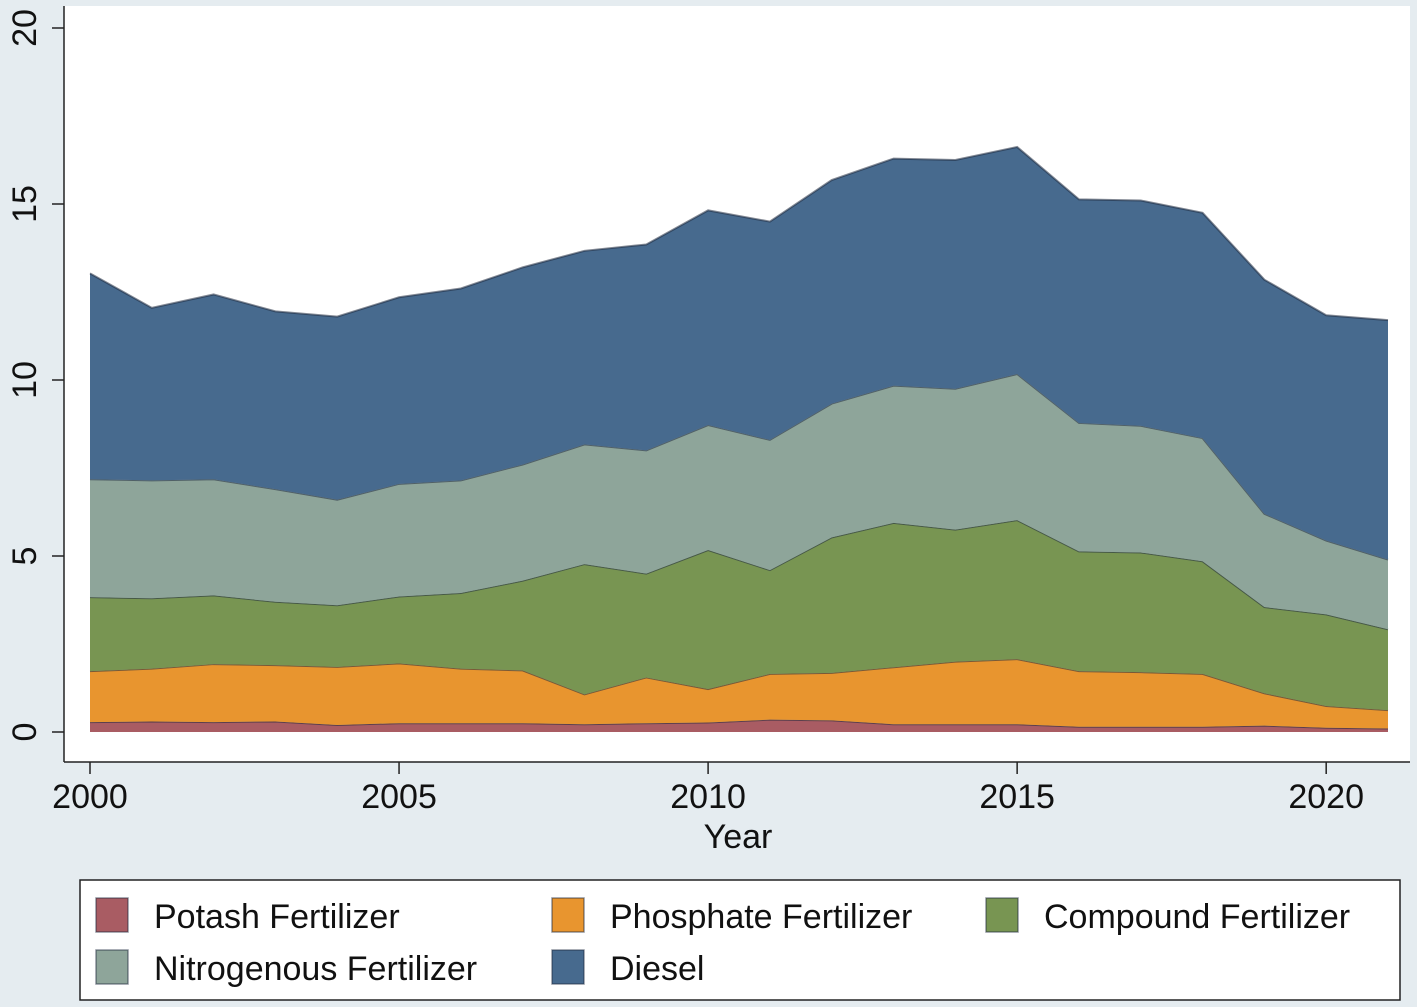 This screenshot has height=1007, width=1417. I want to click on legend-swatch-nitrogenous-fertilizer, so click(112, 967).